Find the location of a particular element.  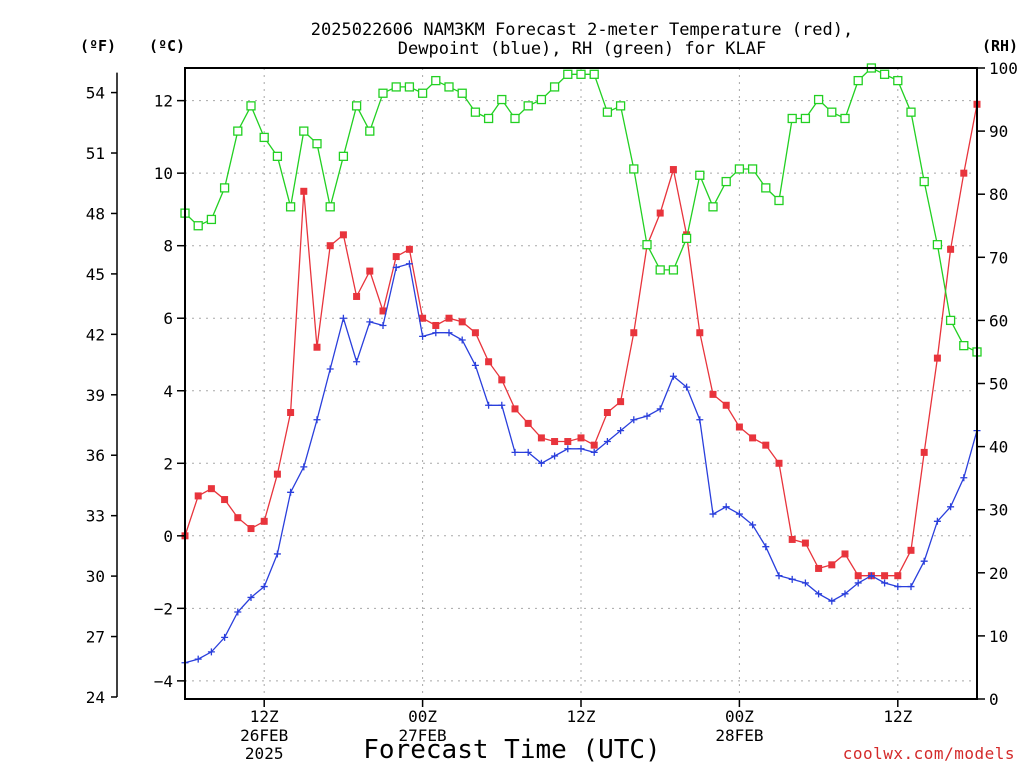

celsius-tick-label: 0 is located at coordinates (168, 536).